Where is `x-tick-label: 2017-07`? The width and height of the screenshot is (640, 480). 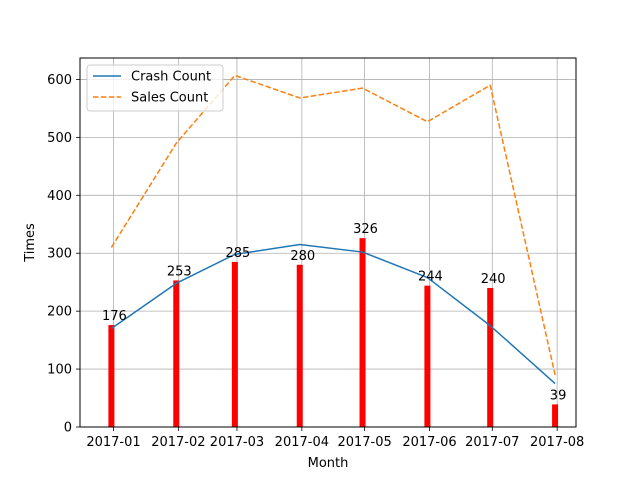 x-tick-label: 2017-07 is located at coordinates (492, 442).